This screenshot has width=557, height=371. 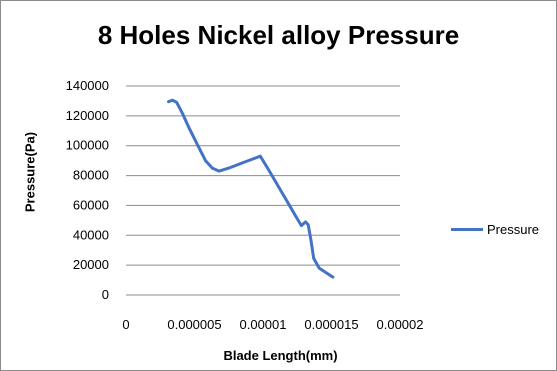 What do you see at coordinates (251, 188) in the screenshot?
I see `series-line-pressure` at bounding box center [251, 188].